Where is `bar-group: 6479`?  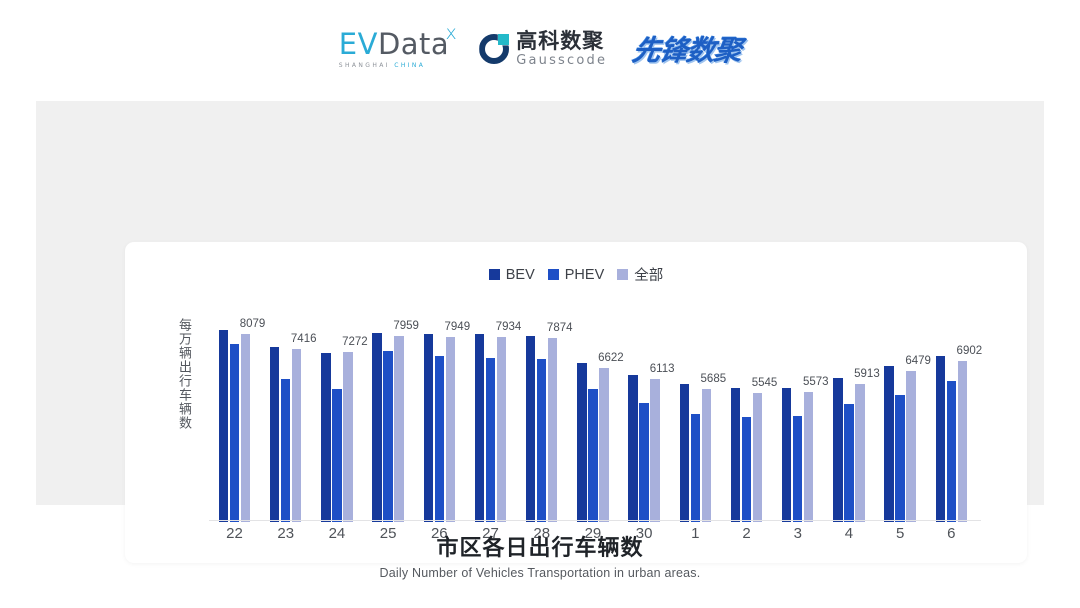 bar-group: 6479 is located at coordinates (903, 417).